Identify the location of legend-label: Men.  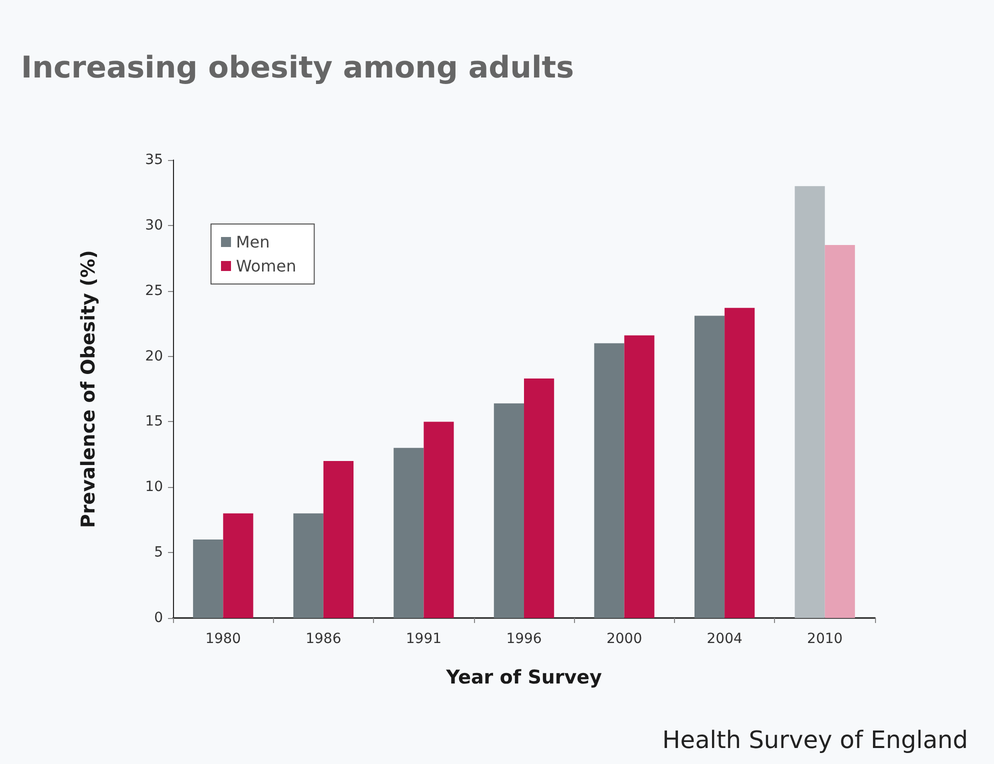
(253, 242).